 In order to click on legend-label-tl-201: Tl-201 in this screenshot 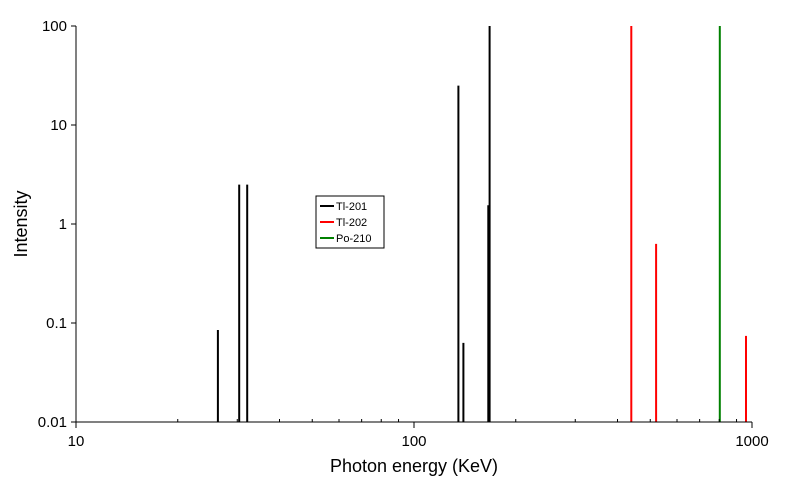, I will do `click(351, 207)`.